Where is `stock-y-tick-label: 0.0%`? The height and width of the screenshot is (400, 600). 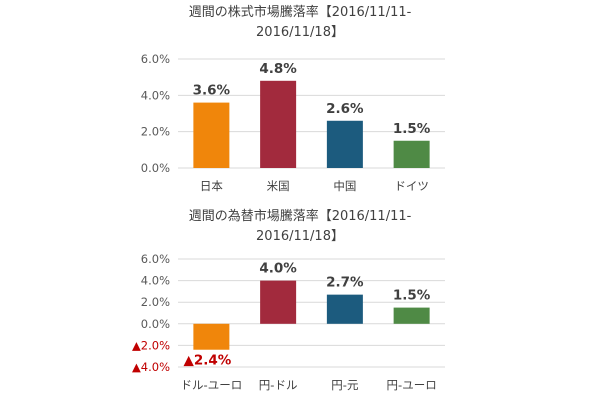
stock-y-tick-label: 0.0% is located at coordinates (155, 168).